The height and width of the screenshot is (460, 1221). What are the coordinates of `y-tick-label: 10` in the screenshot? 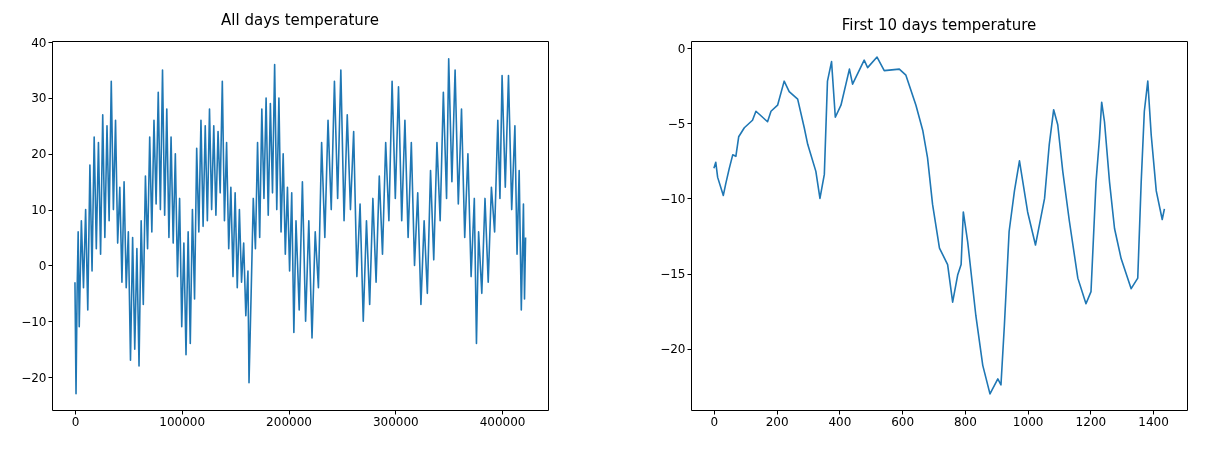 It's located at (39, 210).